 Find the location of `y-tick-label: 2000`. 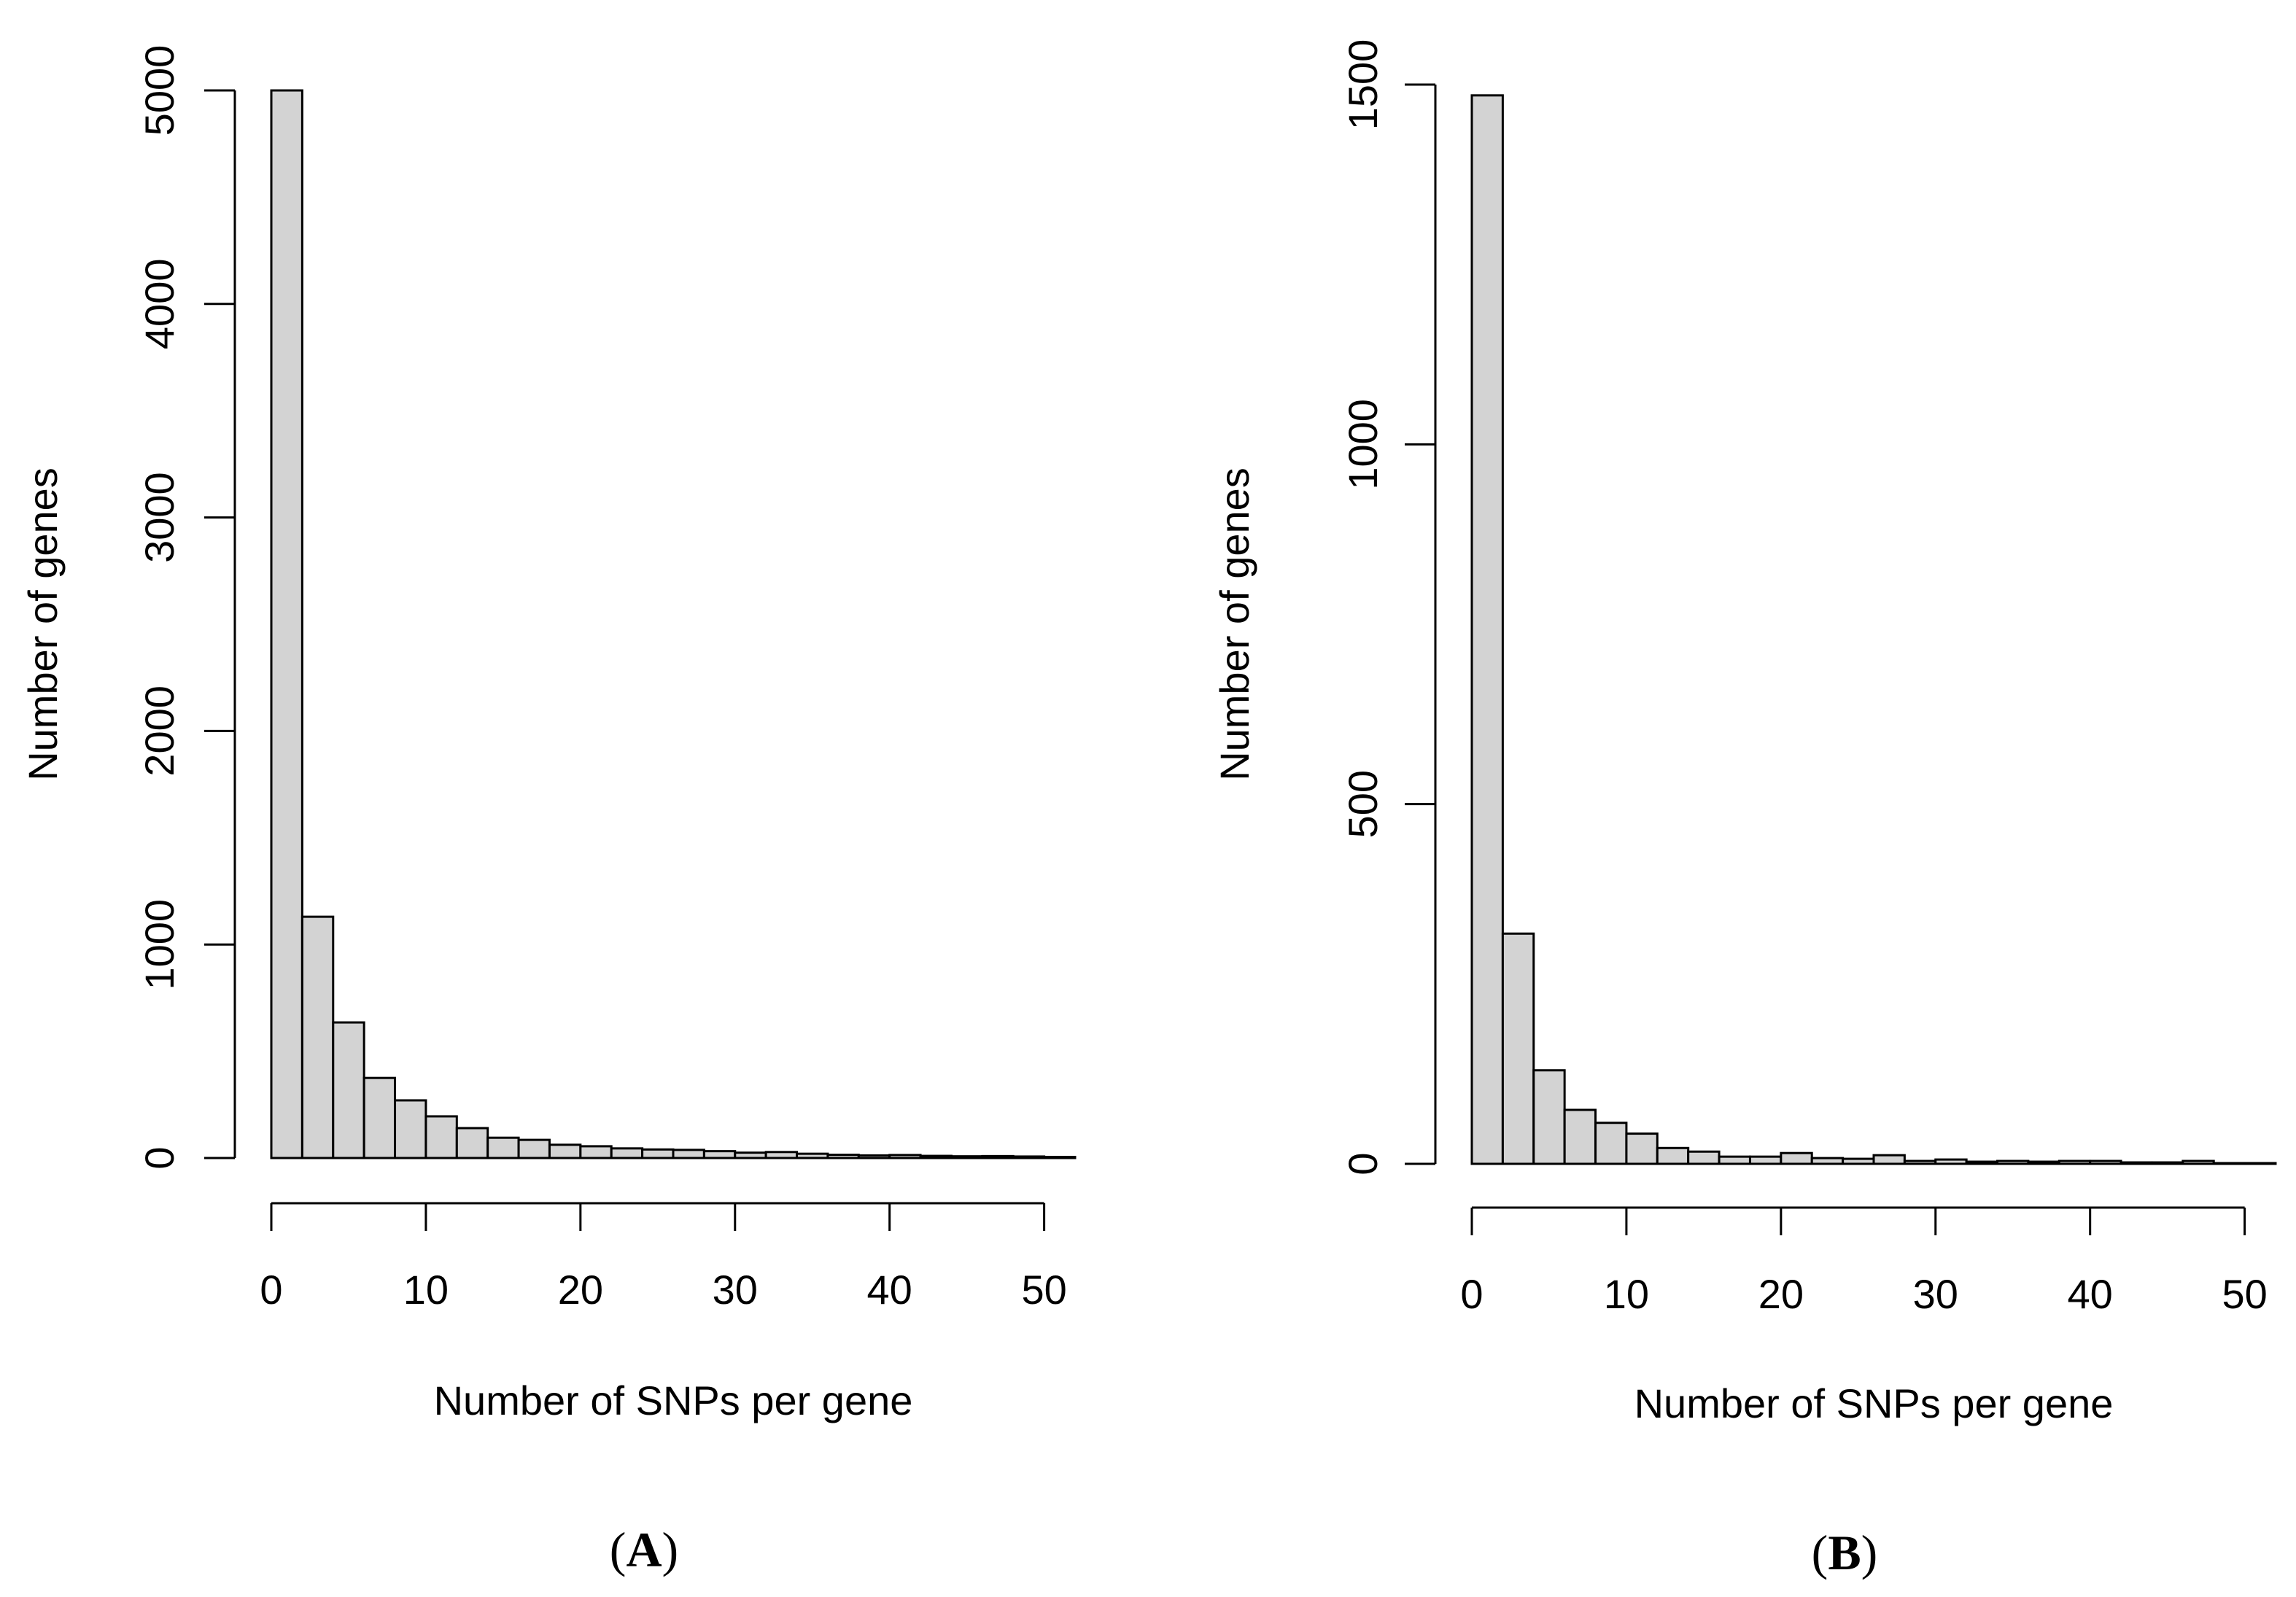

y-tick-label: 2000 is located at coordinates (159, 731).